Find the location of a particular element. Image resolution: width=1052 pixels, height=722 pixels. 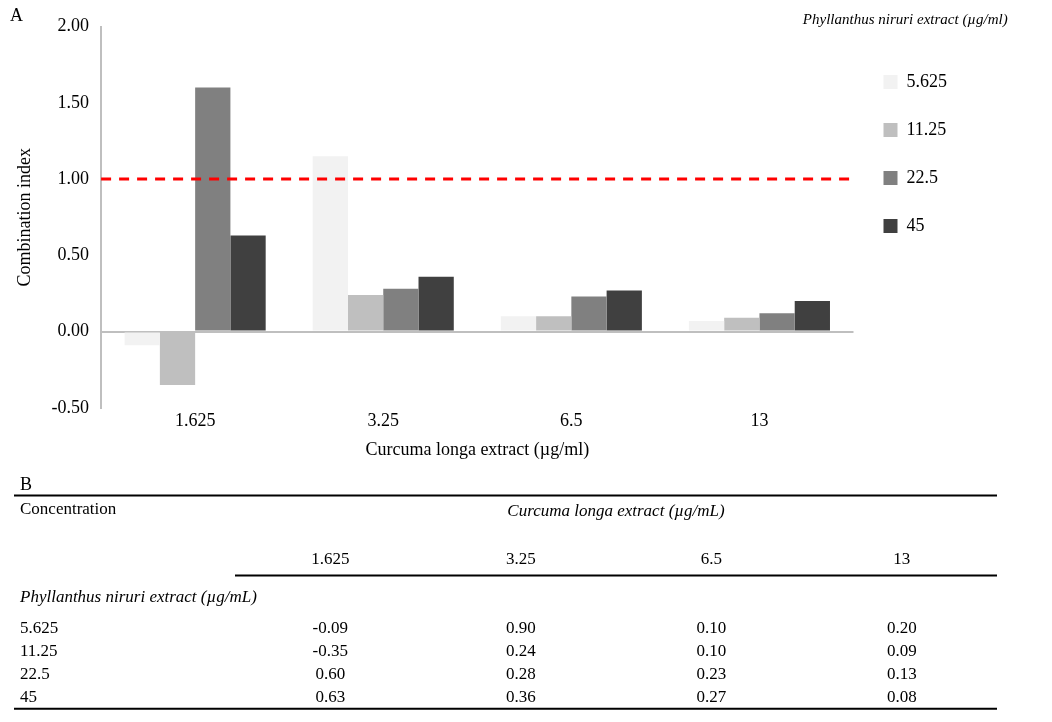

data-label: 0.08 is located at coordinates (901, 696).